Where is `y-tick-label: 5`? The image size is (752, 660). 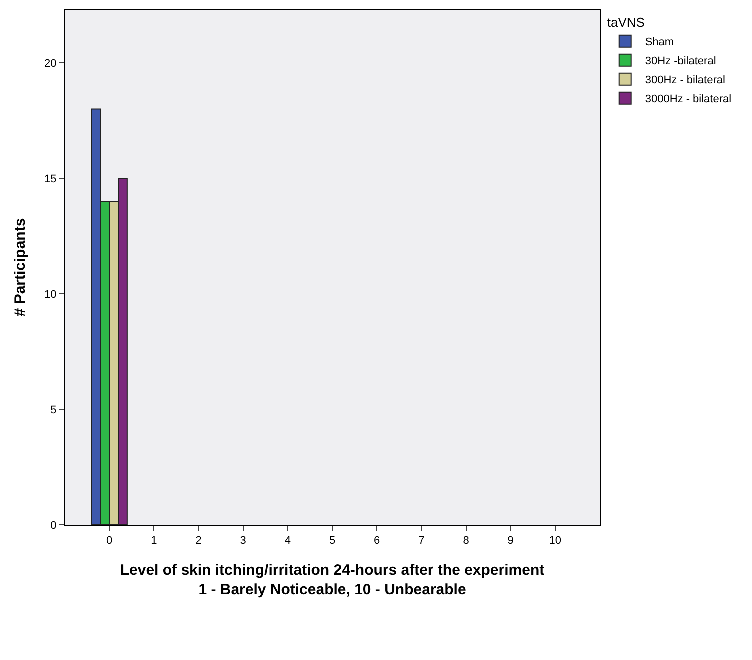 y-tick-label: 5 is located at coordinates (53, 410).